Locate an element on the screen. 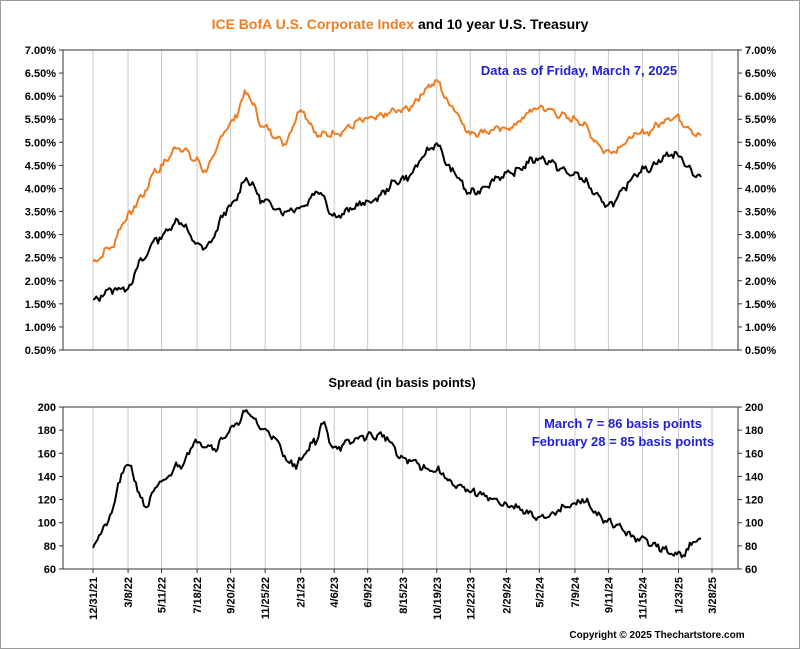 This screenshot has width=800, height=649. spread-title: Spread (in basis points) is located at coordinates (401, 382).